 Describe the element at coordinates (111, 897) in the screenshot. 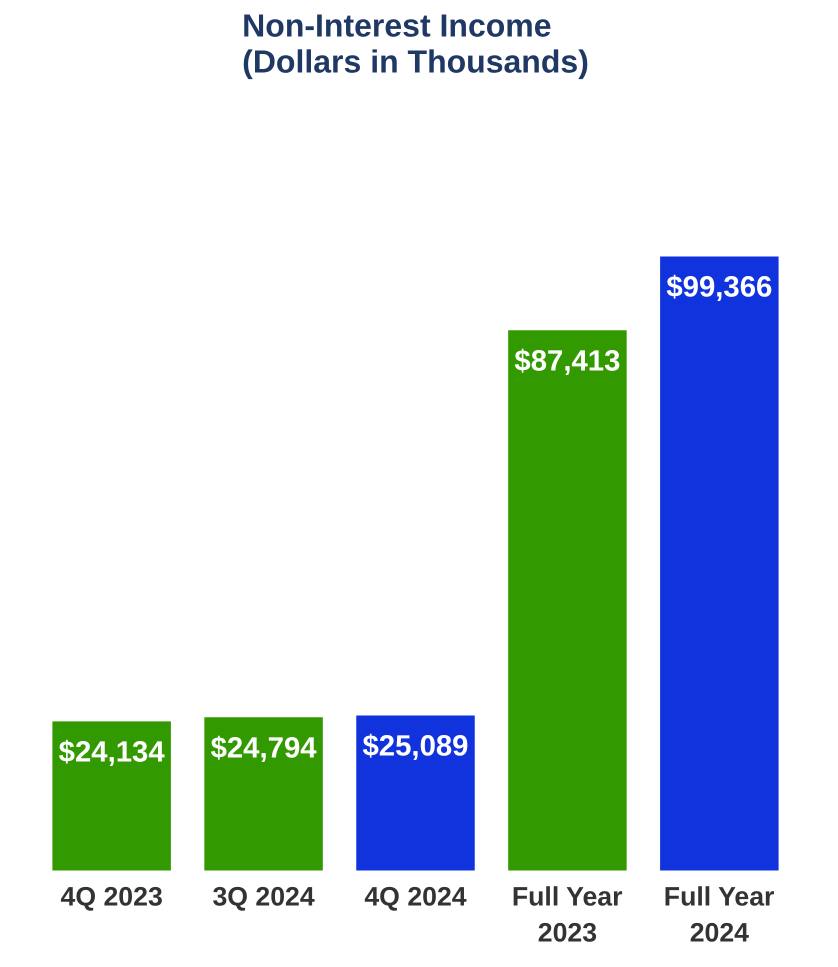

I see `x-tick-label: 4Q 2023` at that location.